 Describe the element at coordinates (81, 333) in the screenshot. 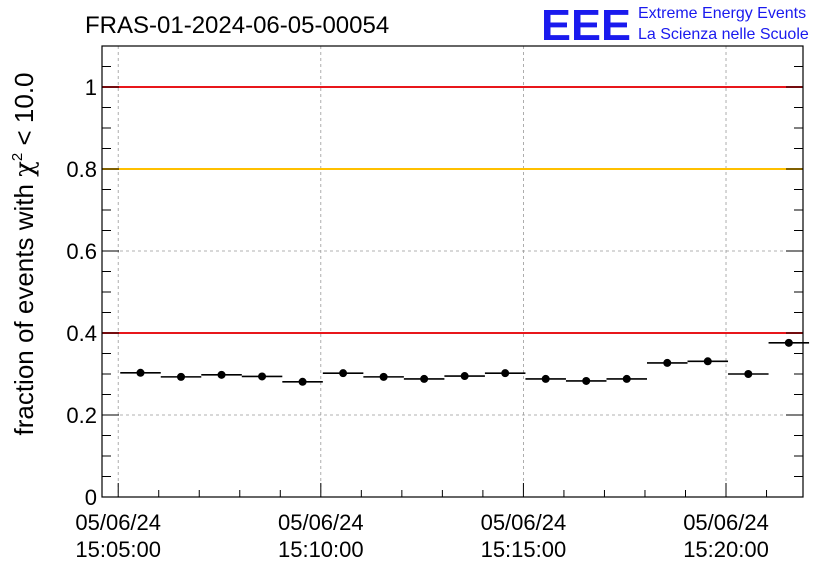

I see `y-tick-label: 0.4` at that location.